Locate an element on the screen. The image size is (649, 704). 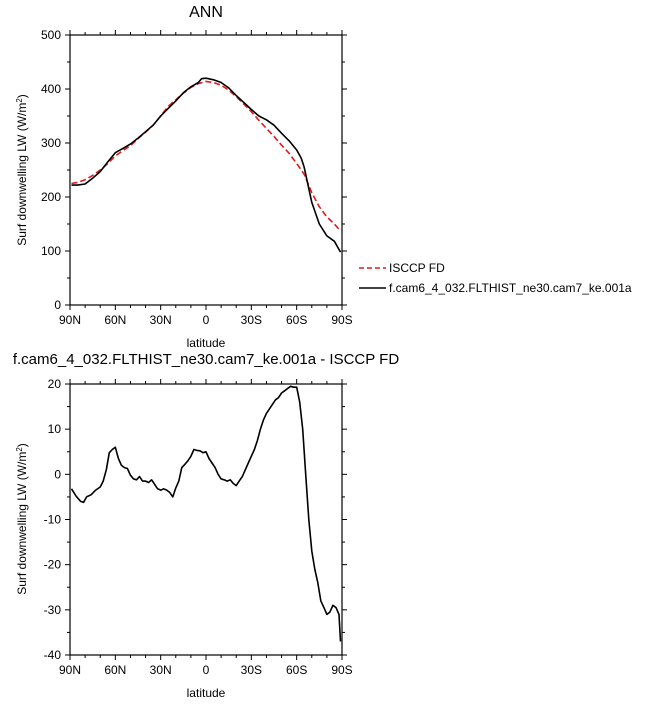
y-tick-label: 100 is located at coordinates (51, 251).